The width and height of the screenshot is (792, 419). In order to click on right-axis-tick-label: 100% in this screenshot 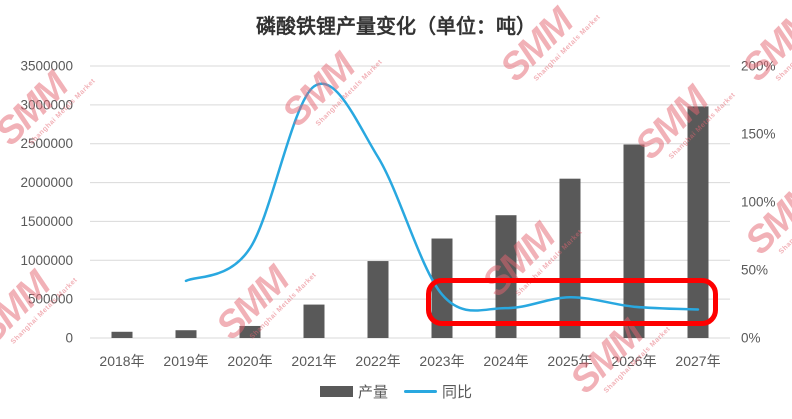, I will do `click(758, 202)`.